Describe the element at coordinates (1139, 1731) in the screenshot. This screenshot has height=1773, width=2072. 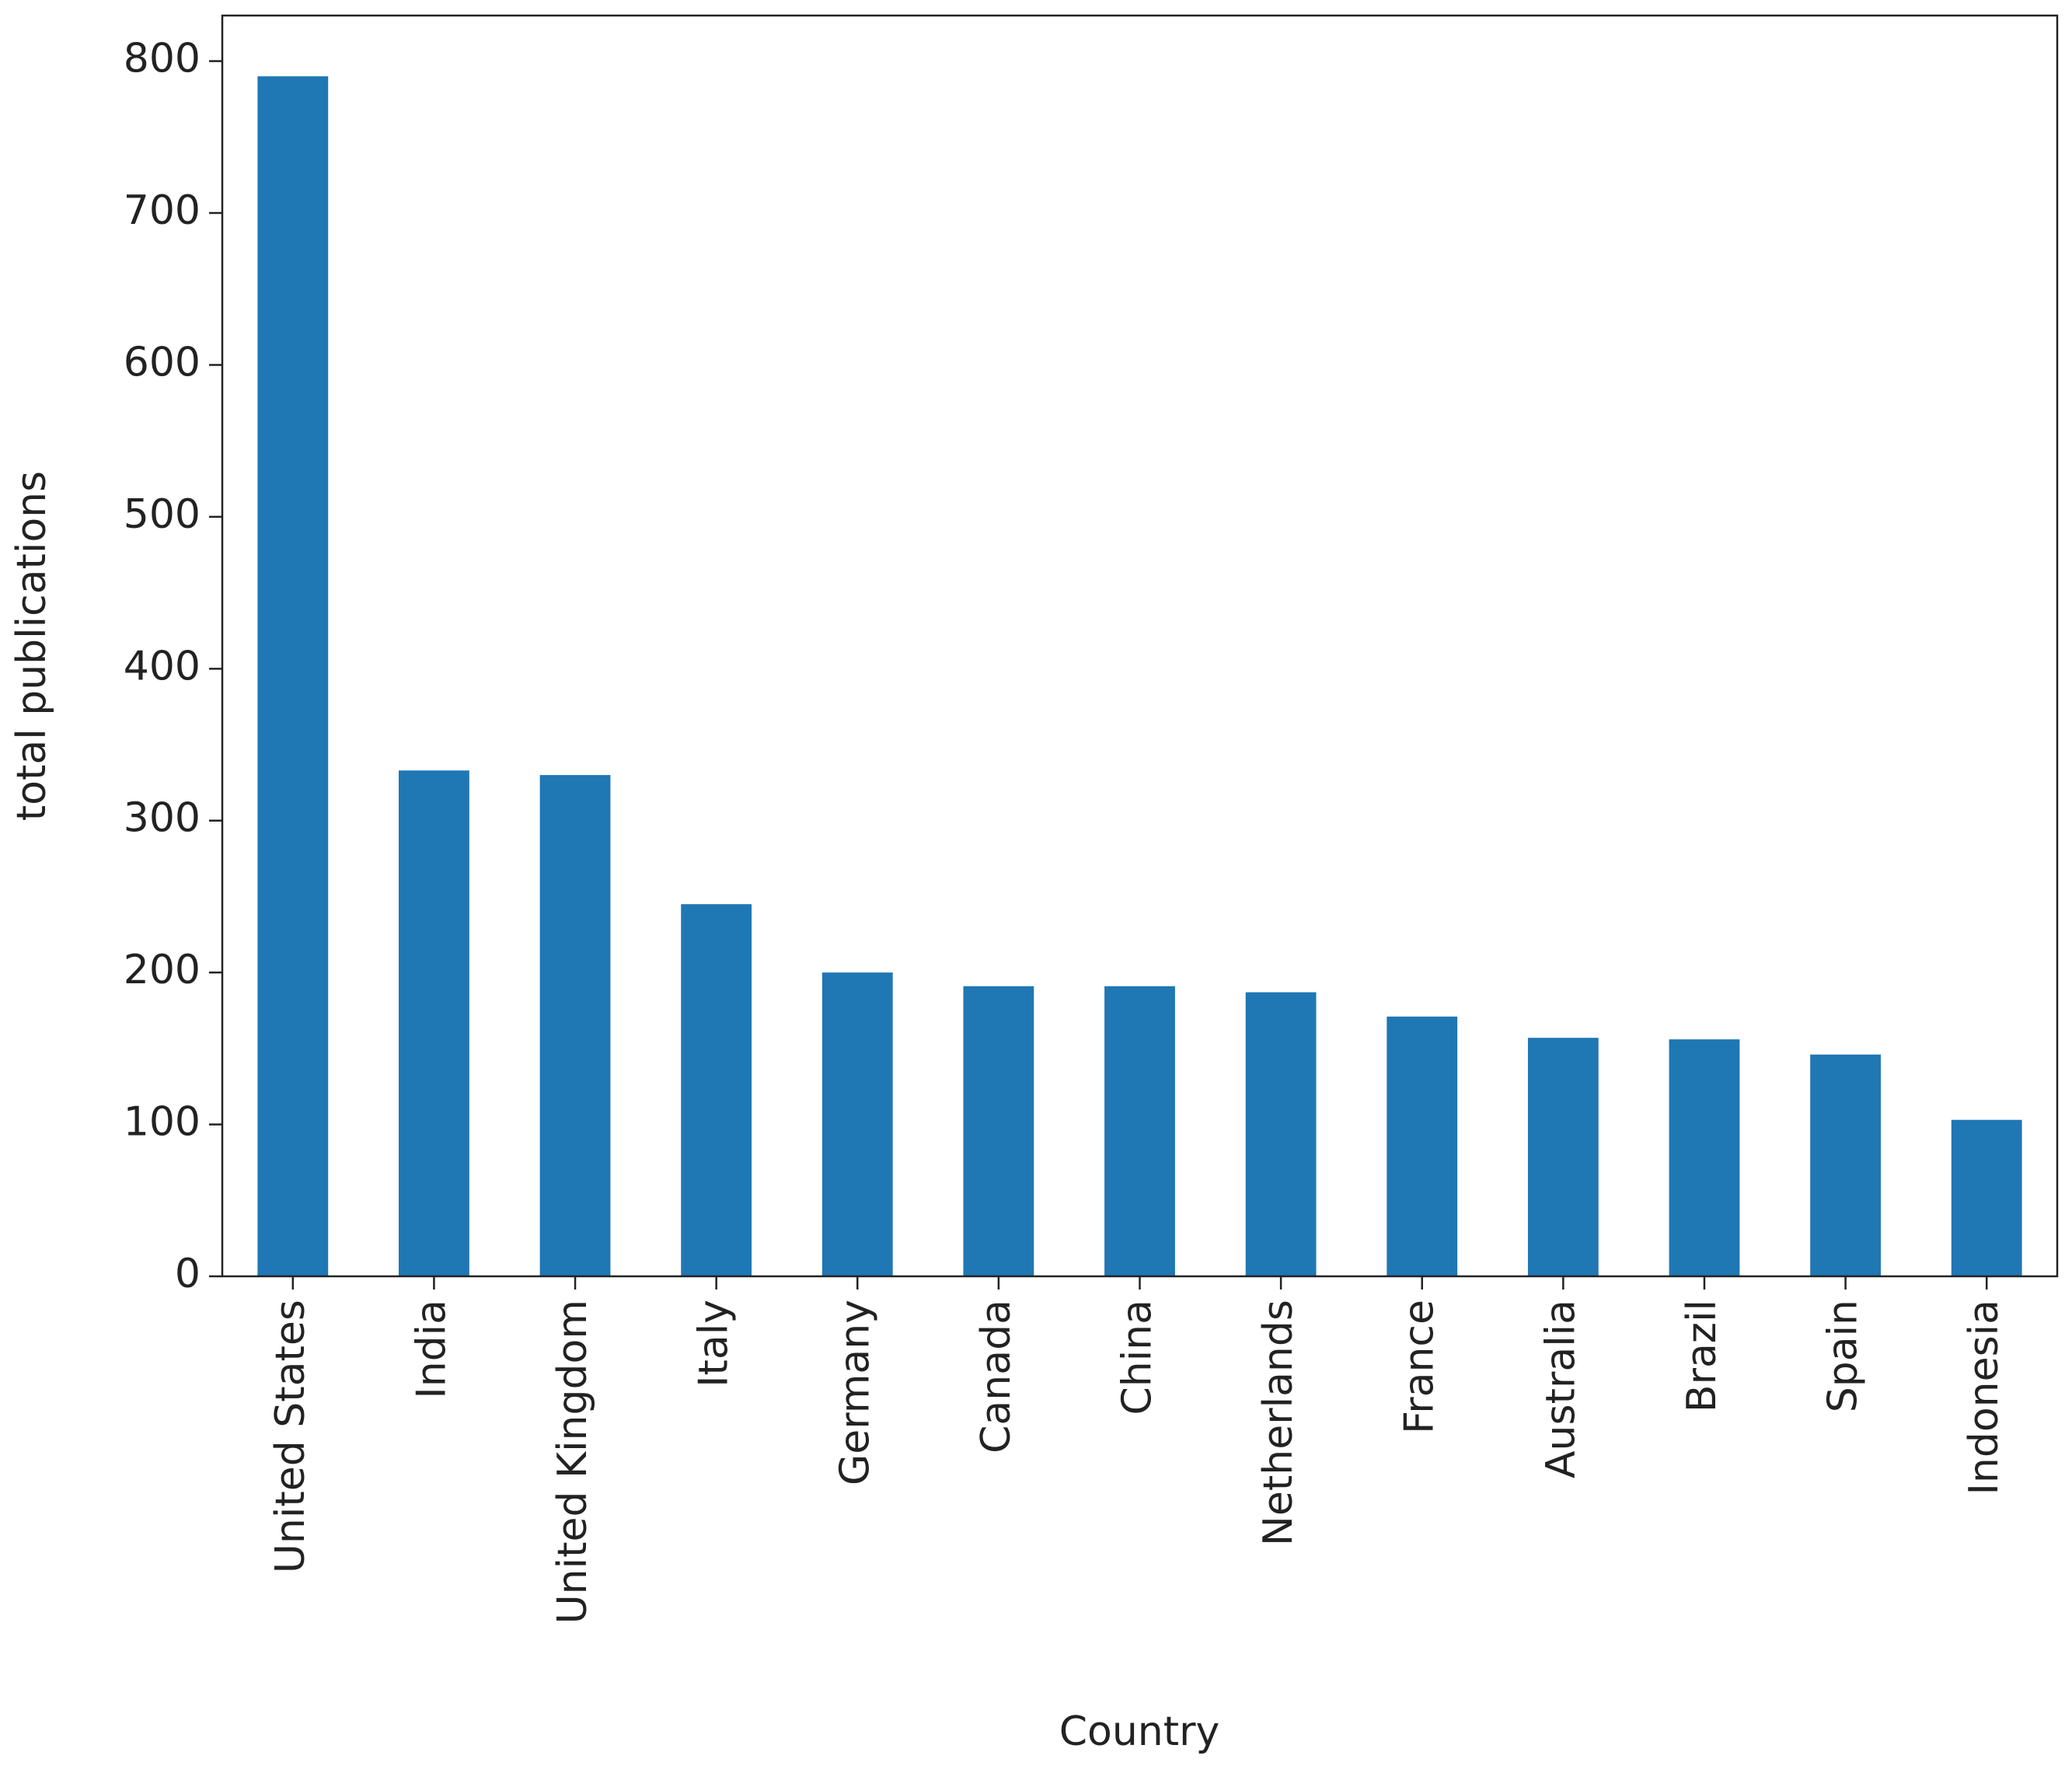
I see `x-axis-label: Country` at that location.